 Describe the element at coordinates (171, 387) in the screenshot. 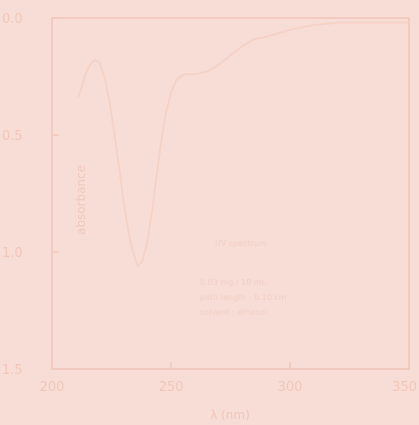

I see `x-tick-label: 250` at that location.